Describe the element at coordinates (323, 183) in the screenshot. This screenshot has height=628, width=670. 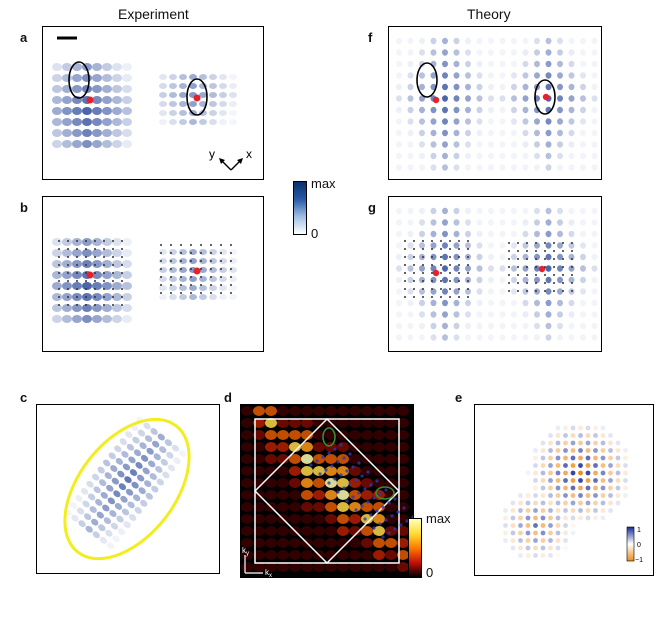
I see `colorbar-main-max: max` at that location.